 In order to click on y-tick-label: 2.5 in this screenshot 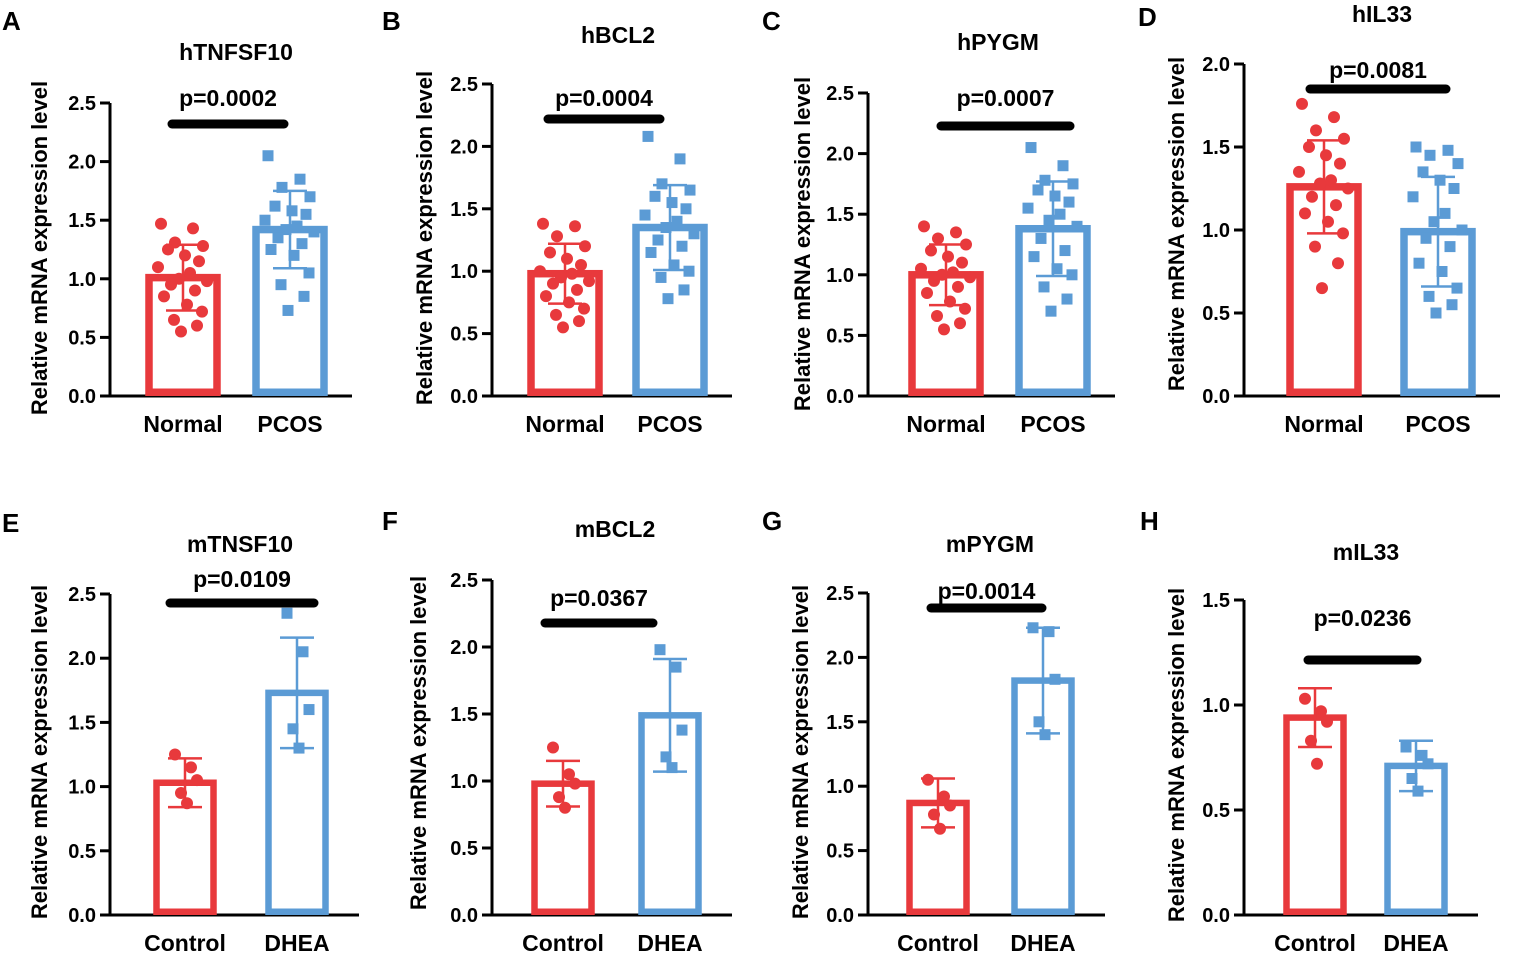, I will do `click(82, 104)`.